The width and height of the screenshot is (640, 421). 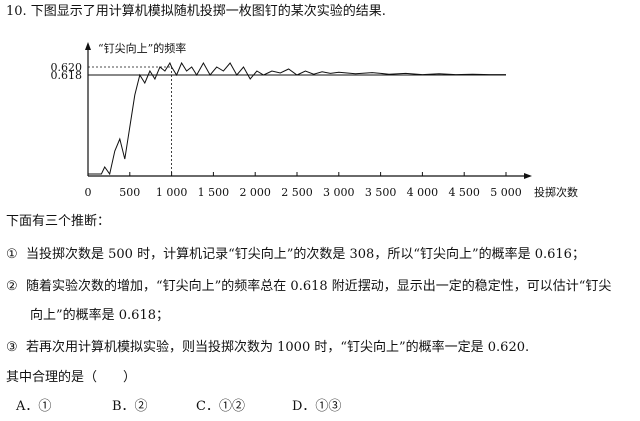 I want to click on statements-intro: 下面有三个推断：, so click(x=58, y=221).